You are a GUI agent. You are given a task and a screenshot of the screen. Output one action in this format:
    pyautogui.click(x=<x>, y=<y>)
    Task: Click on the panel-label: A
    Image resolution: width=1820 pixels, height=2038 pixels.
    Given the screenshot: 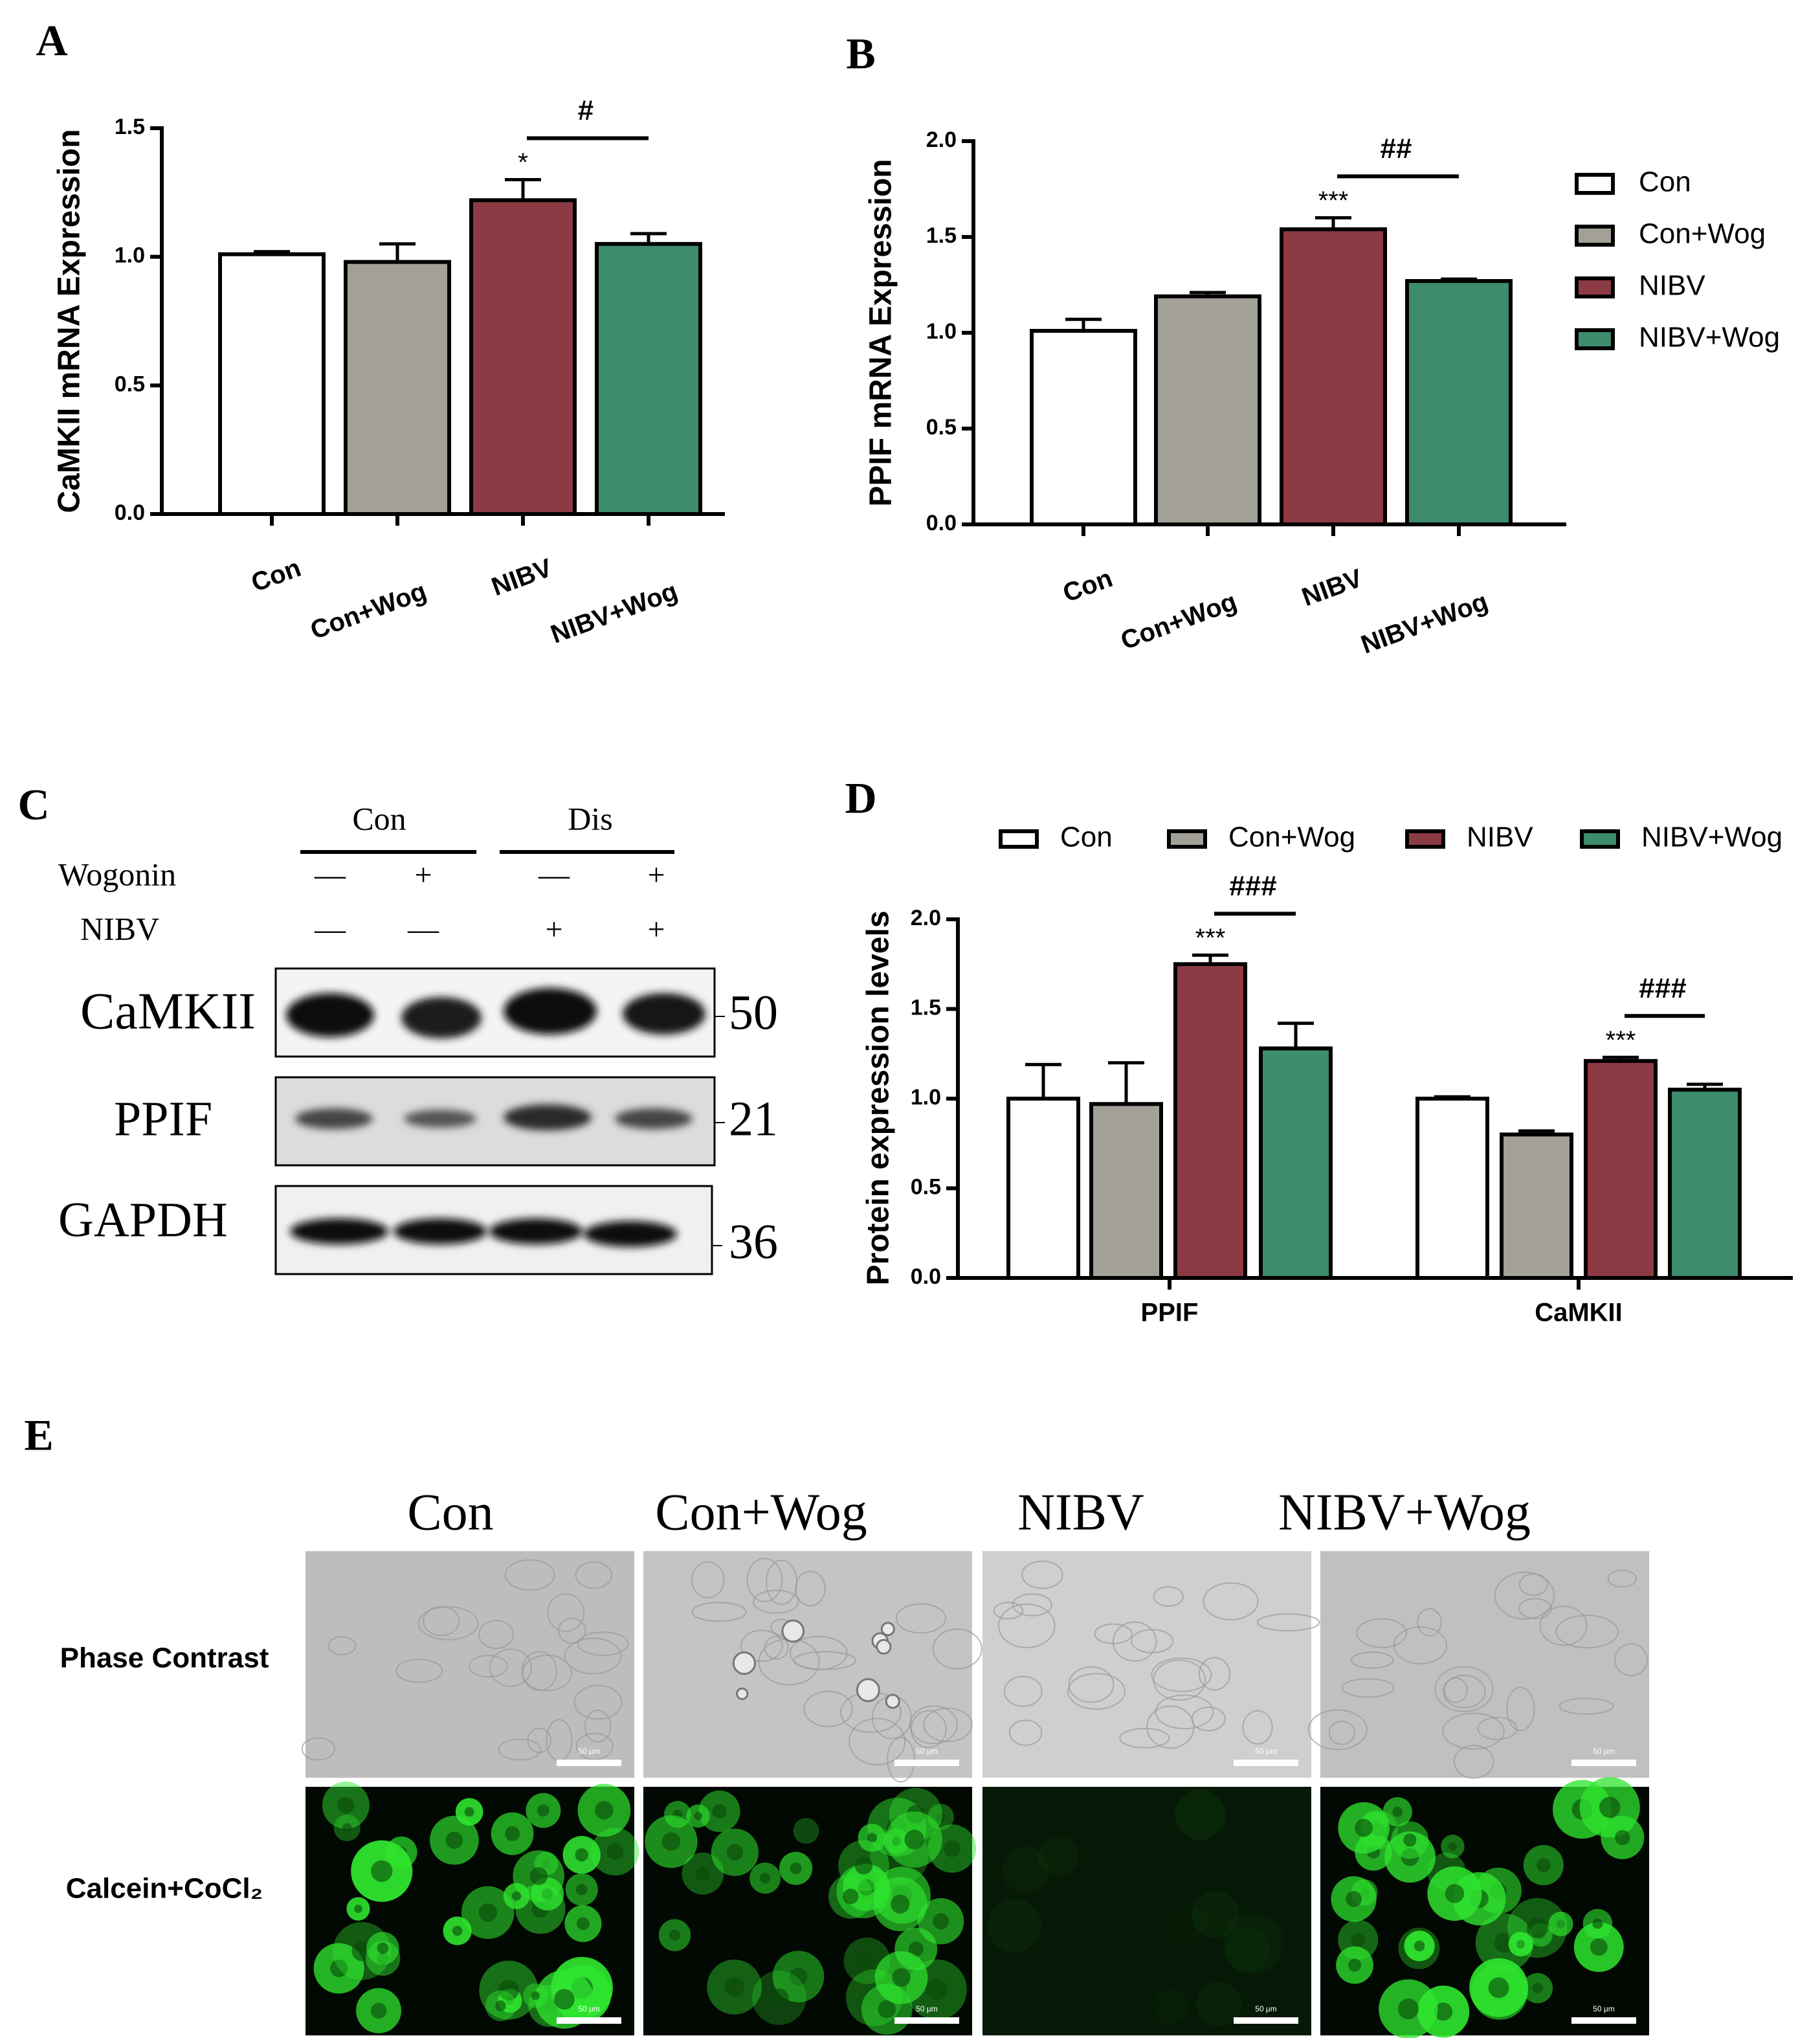 What is the action you would take?
    pyautogui.click(x=51, y=40)
    